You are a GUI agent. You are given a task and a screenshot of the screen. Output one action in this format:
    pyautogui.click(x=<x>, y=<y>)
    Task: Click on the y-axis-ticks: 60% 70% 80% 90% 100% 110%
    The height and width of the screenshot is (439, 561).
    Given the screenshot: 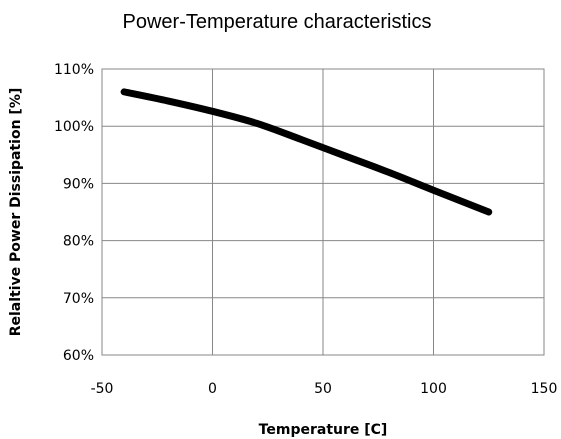 What is the action you would take?
    pyautogui.click(x=74, y=213)
    